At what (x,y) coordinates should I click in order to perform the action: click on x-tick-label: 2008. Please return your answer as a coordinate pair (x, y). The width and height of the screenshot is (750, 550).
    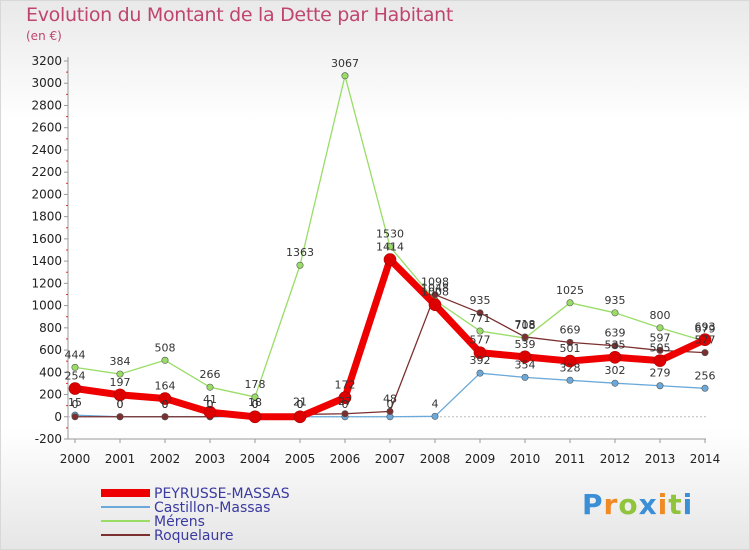
    Looking at the image, I should click on (435, 459).